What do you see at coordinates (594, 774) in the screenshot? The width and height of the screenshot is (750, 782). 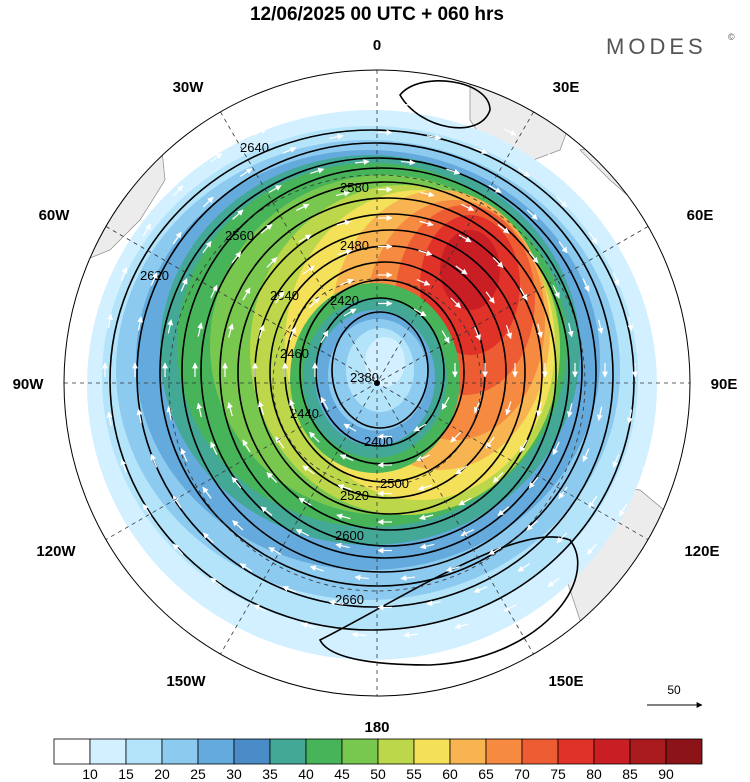 I see `colorbar-tick-label: 80` at bounding box center [594, 774].